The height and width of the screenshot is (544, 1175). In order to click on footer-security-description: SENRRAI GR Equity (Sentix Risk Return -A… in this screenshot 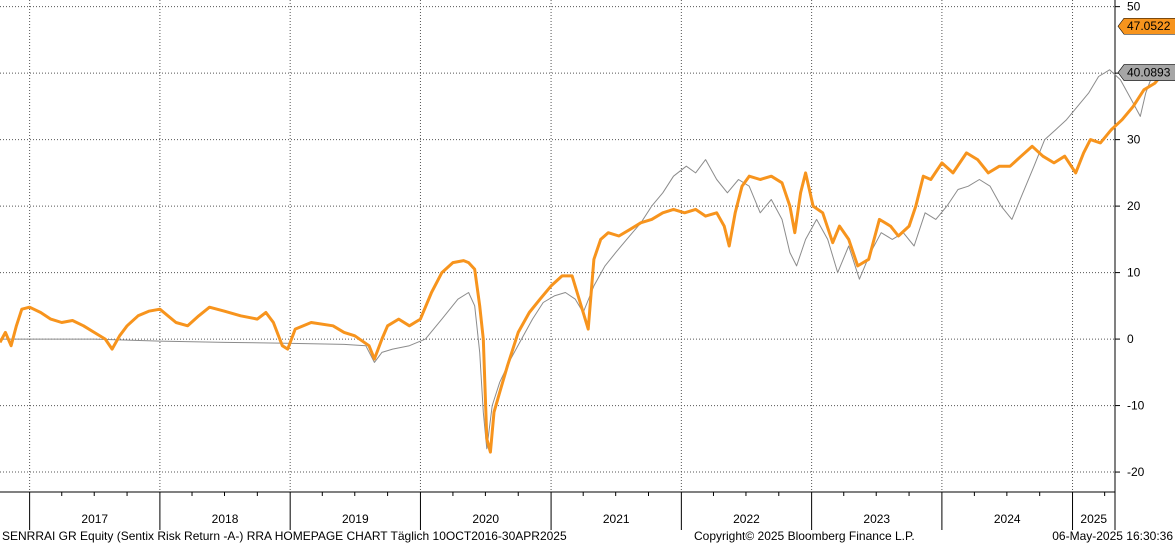, I will do `click(284, 536)`.